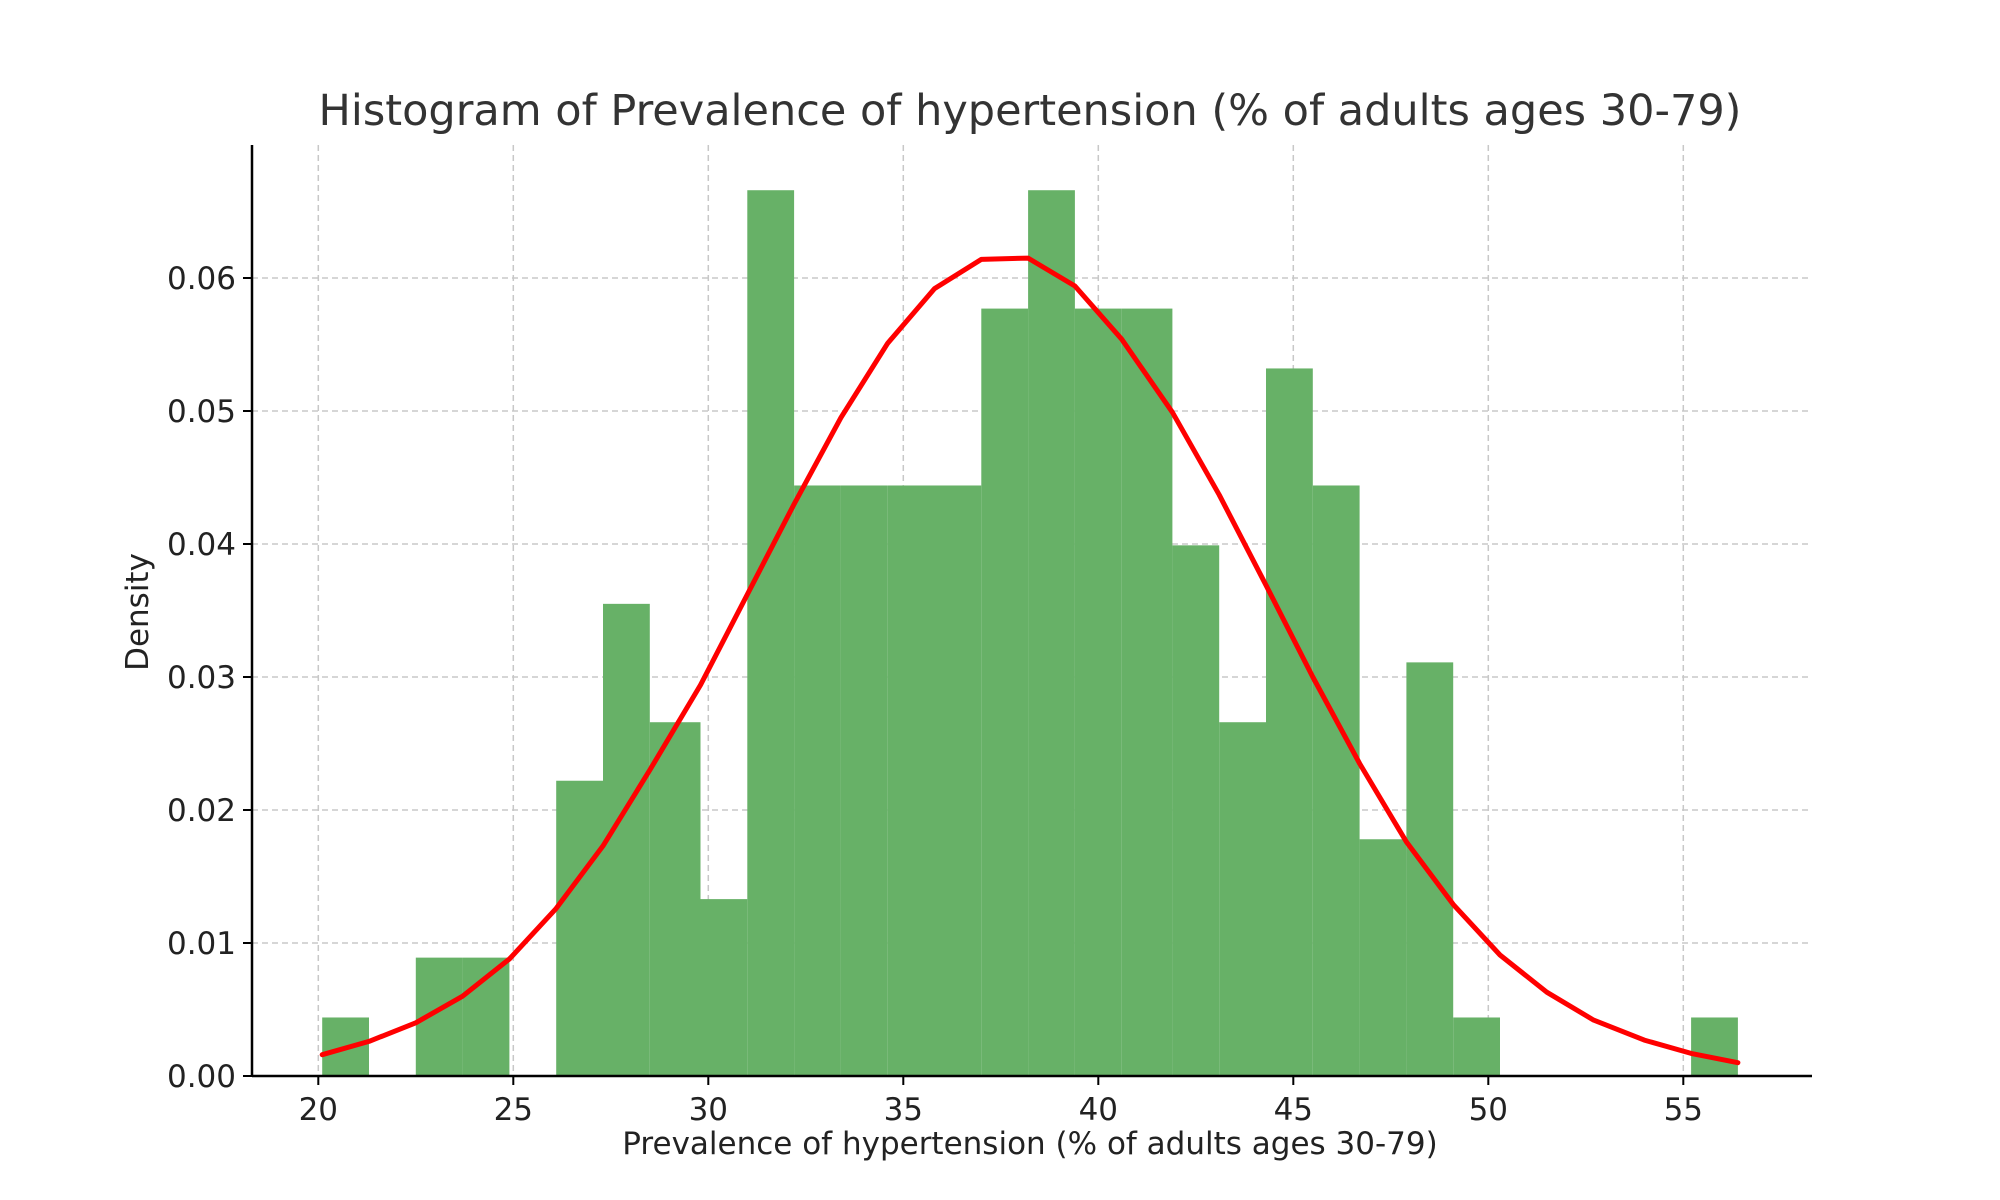  What do you see at coordinates (318, 1110) in the screenshot?
I see `x-tick-label: 20` at bounding box center [318, 1110].